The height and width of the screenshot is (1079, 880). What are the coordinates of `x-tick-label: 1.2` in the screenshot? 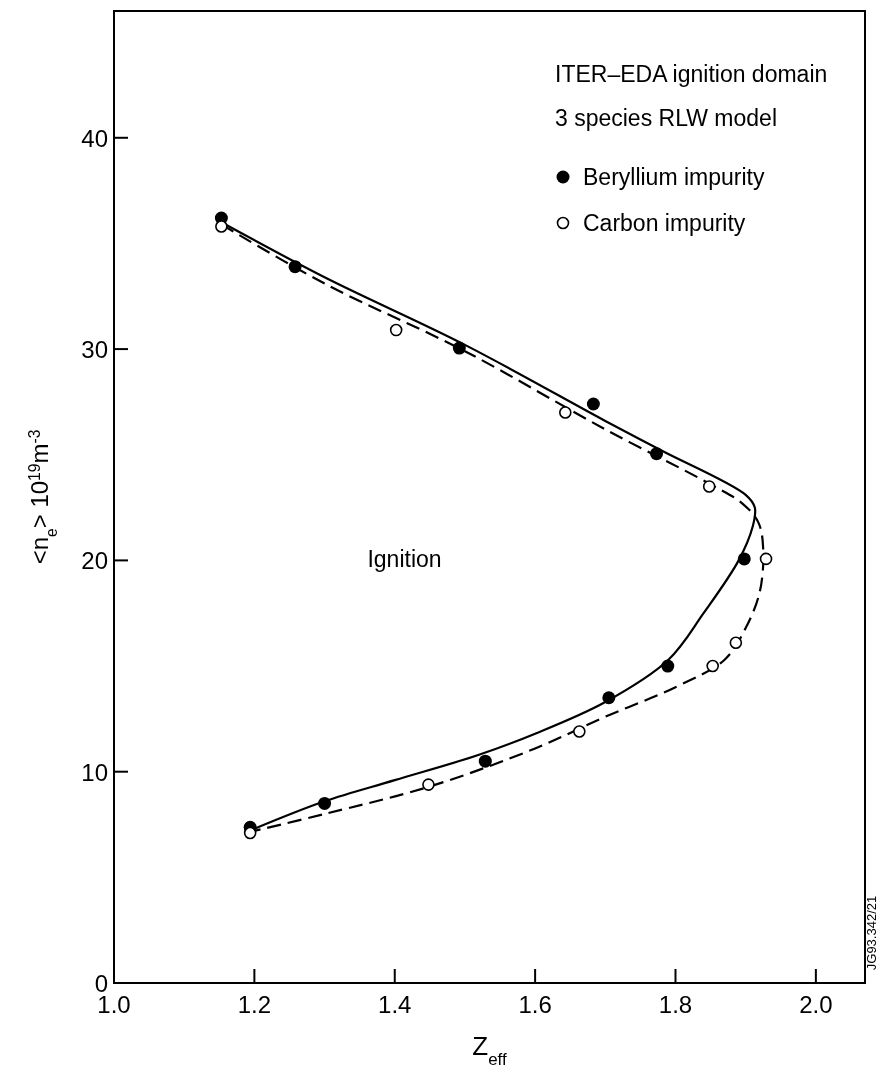 It's located at (254, 1004).